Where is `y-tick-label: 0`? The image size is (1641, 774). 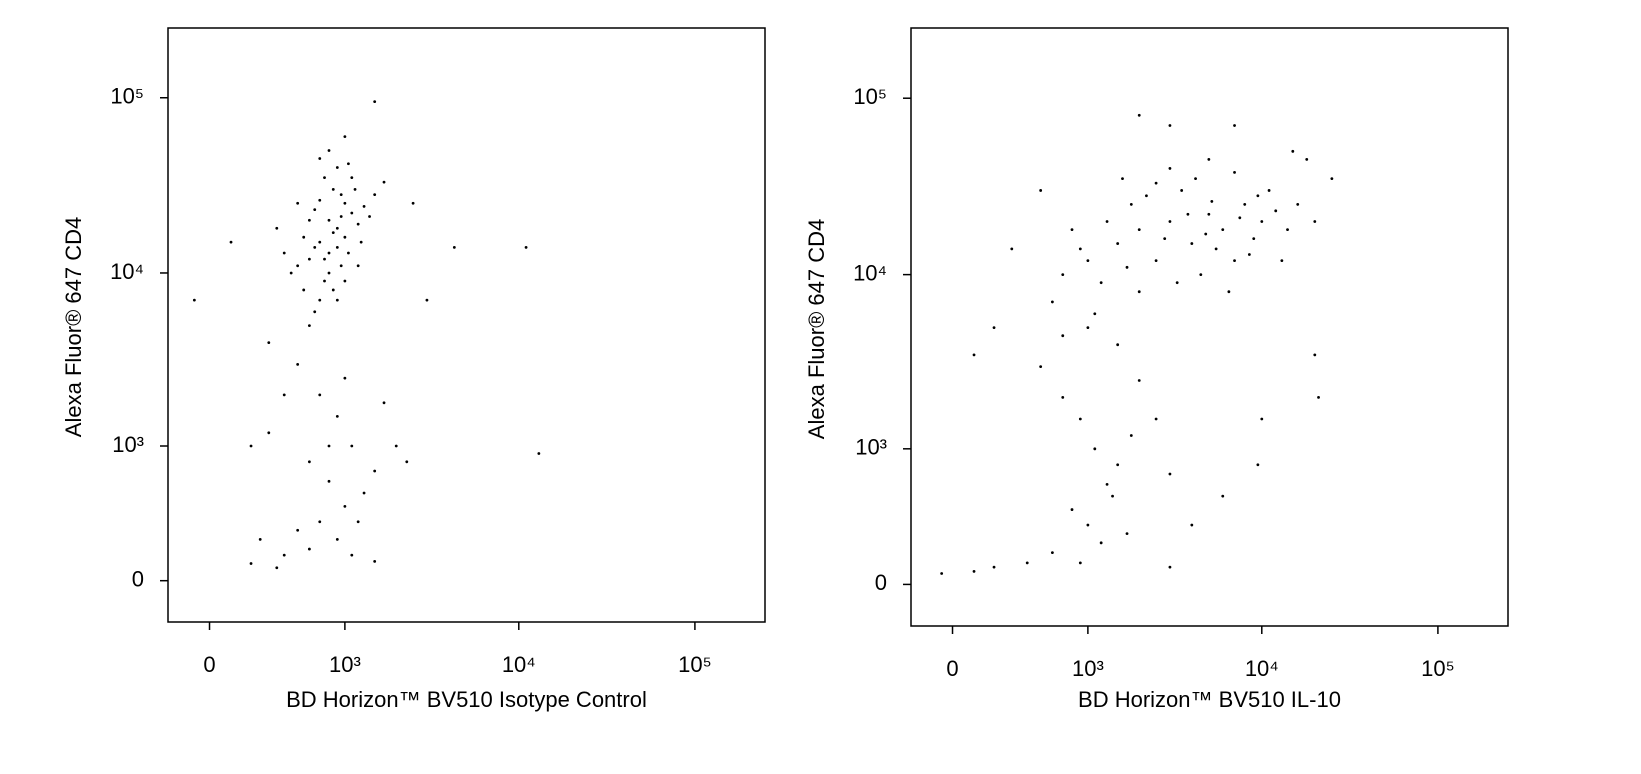
y-tick-label: 0 is located at coordinates (881, 582).